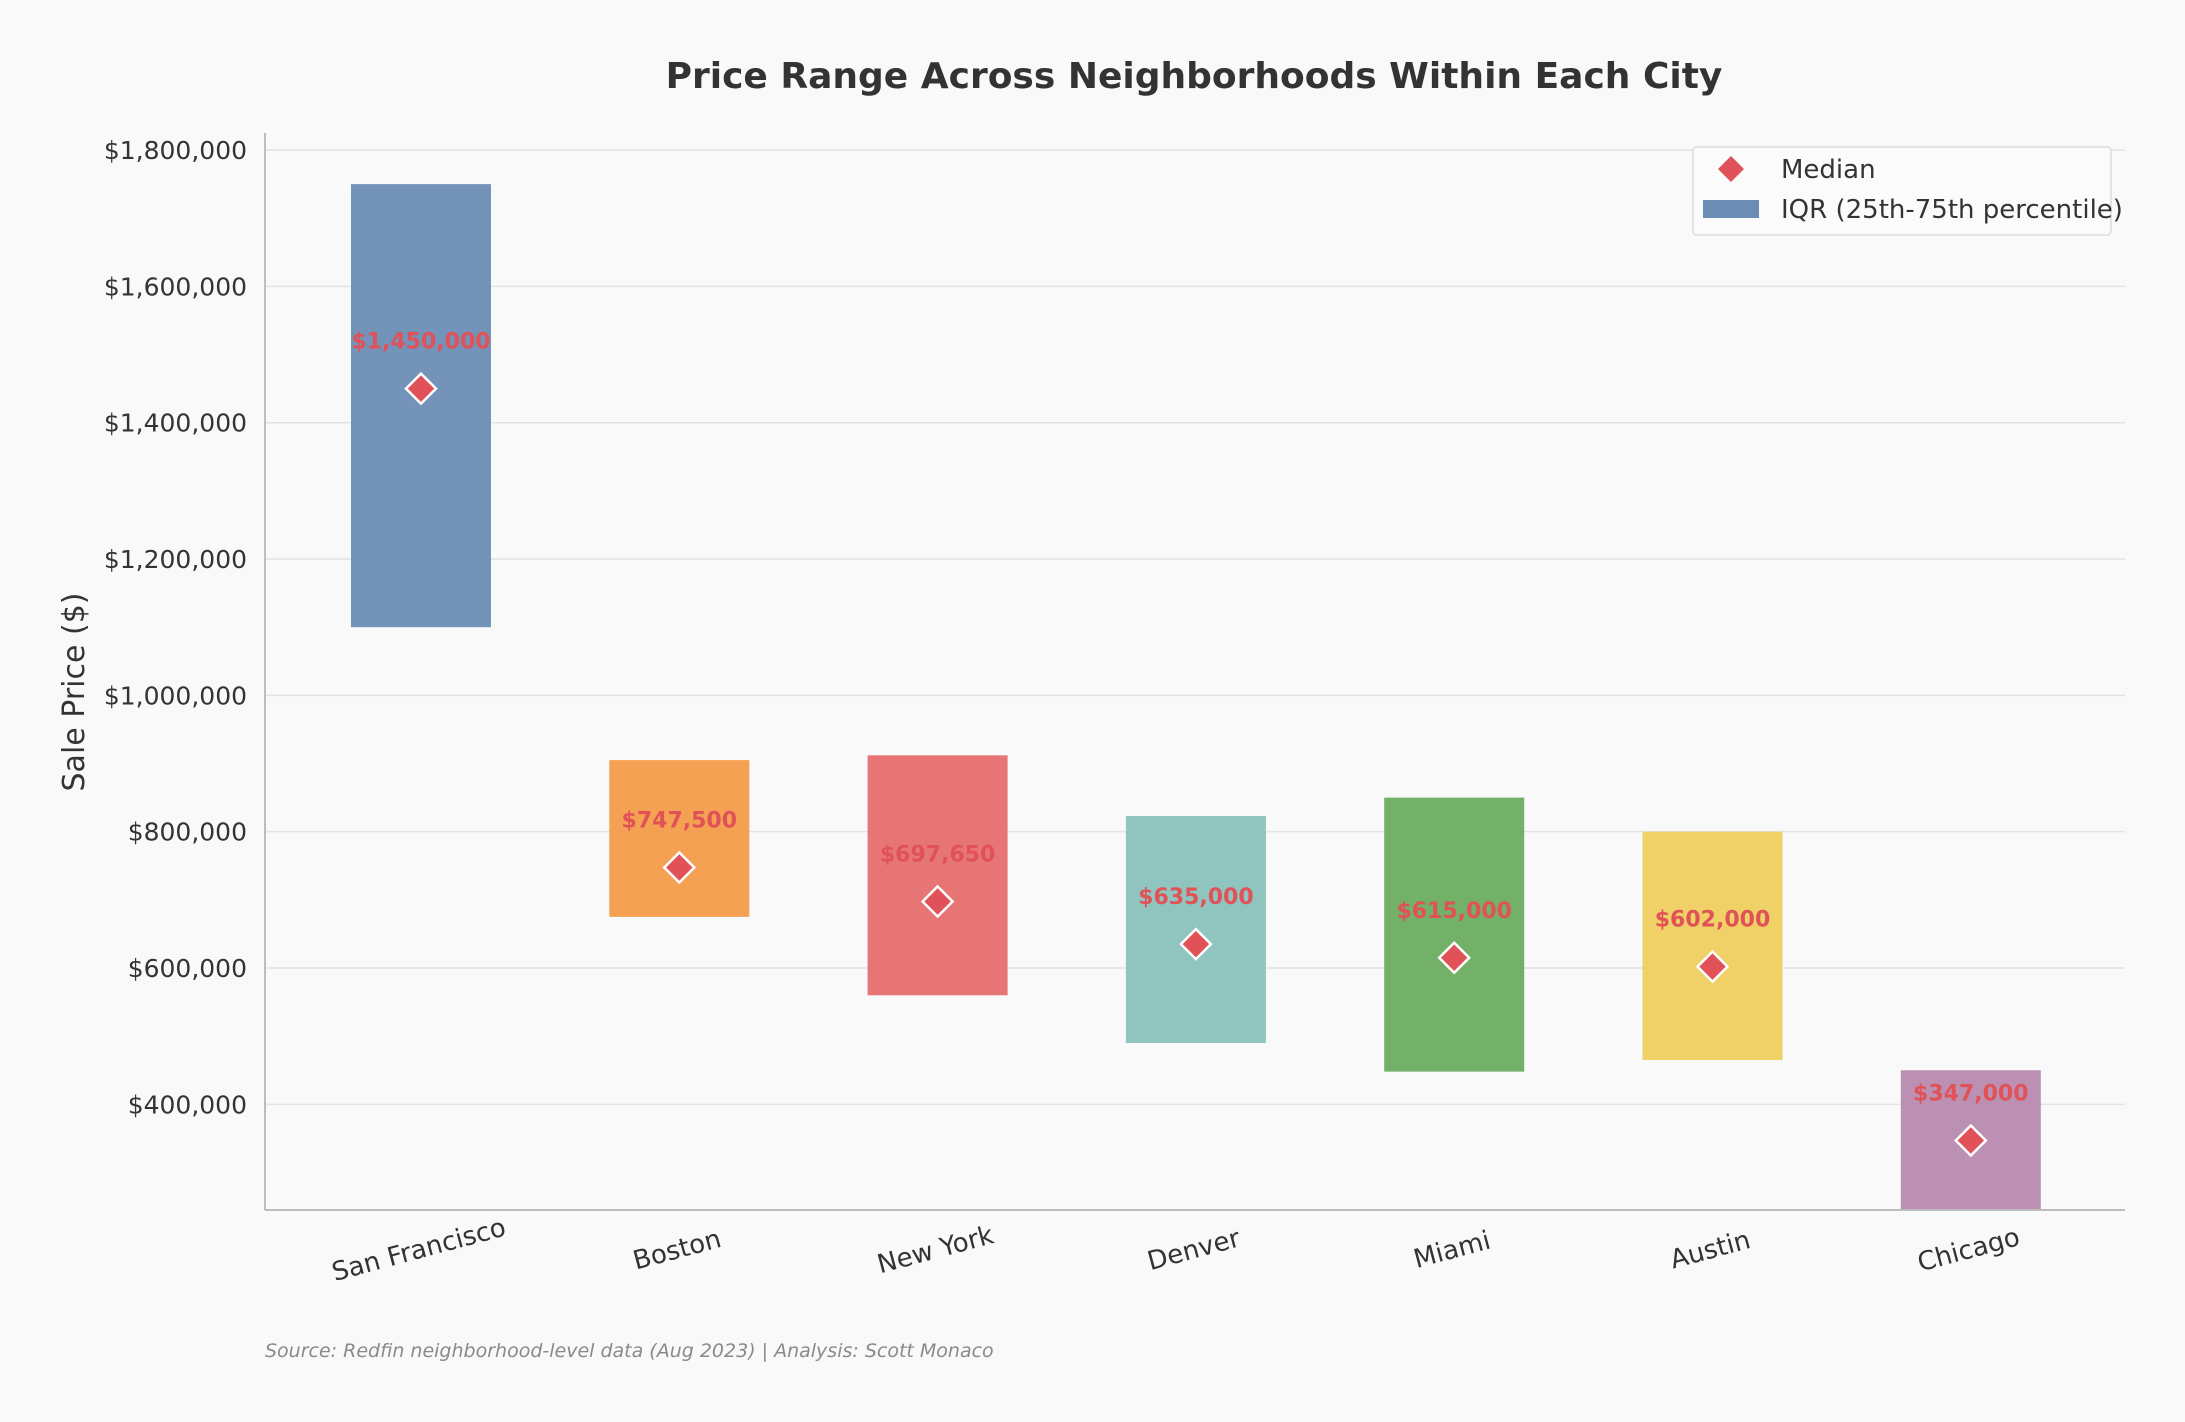 The width and height of the screenshot is (2185, 1422). I want to click on median-label: $635,000, so click(1196, 897).